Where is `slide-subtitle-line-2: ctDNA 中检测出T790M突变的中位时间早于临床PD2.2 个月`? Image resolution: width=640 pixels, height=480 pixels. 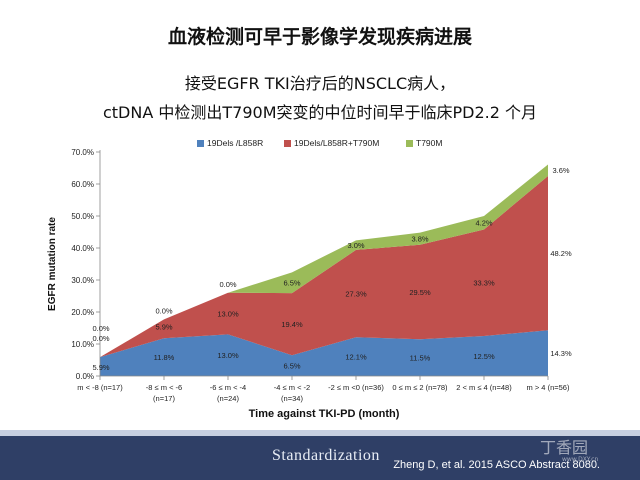 slide-subtitle-line-2: ctDNA 中检测出T790M突变的中位时间早于临床PD2.2 个月 is located at coordinates (319, 112).